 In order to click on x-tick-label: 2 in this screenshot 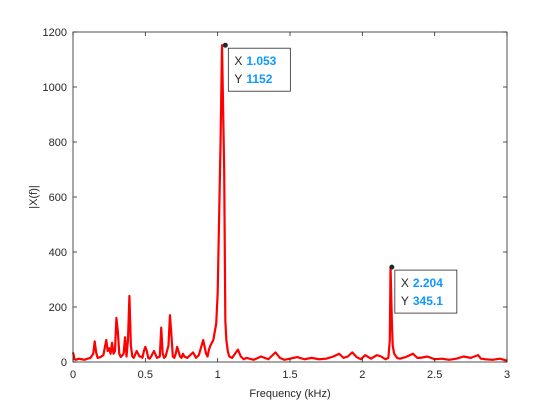, I will do `click(362, 375)`.